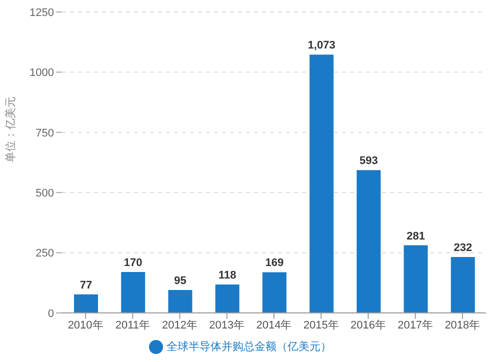 Image resolution: width=500 pixels, height=362 pixels. I want to click on x-tick-label: 2011年, so click(132, 326).